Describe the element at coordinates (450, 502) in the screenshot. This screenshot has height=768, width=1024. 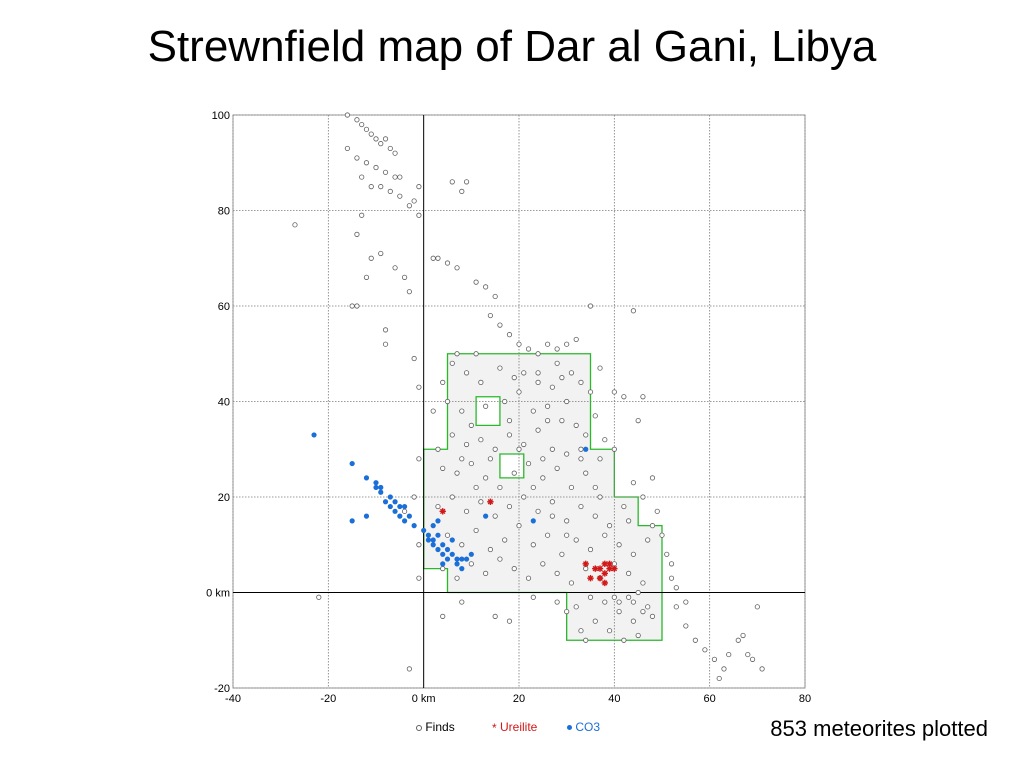
I see `co3-series` at that location.